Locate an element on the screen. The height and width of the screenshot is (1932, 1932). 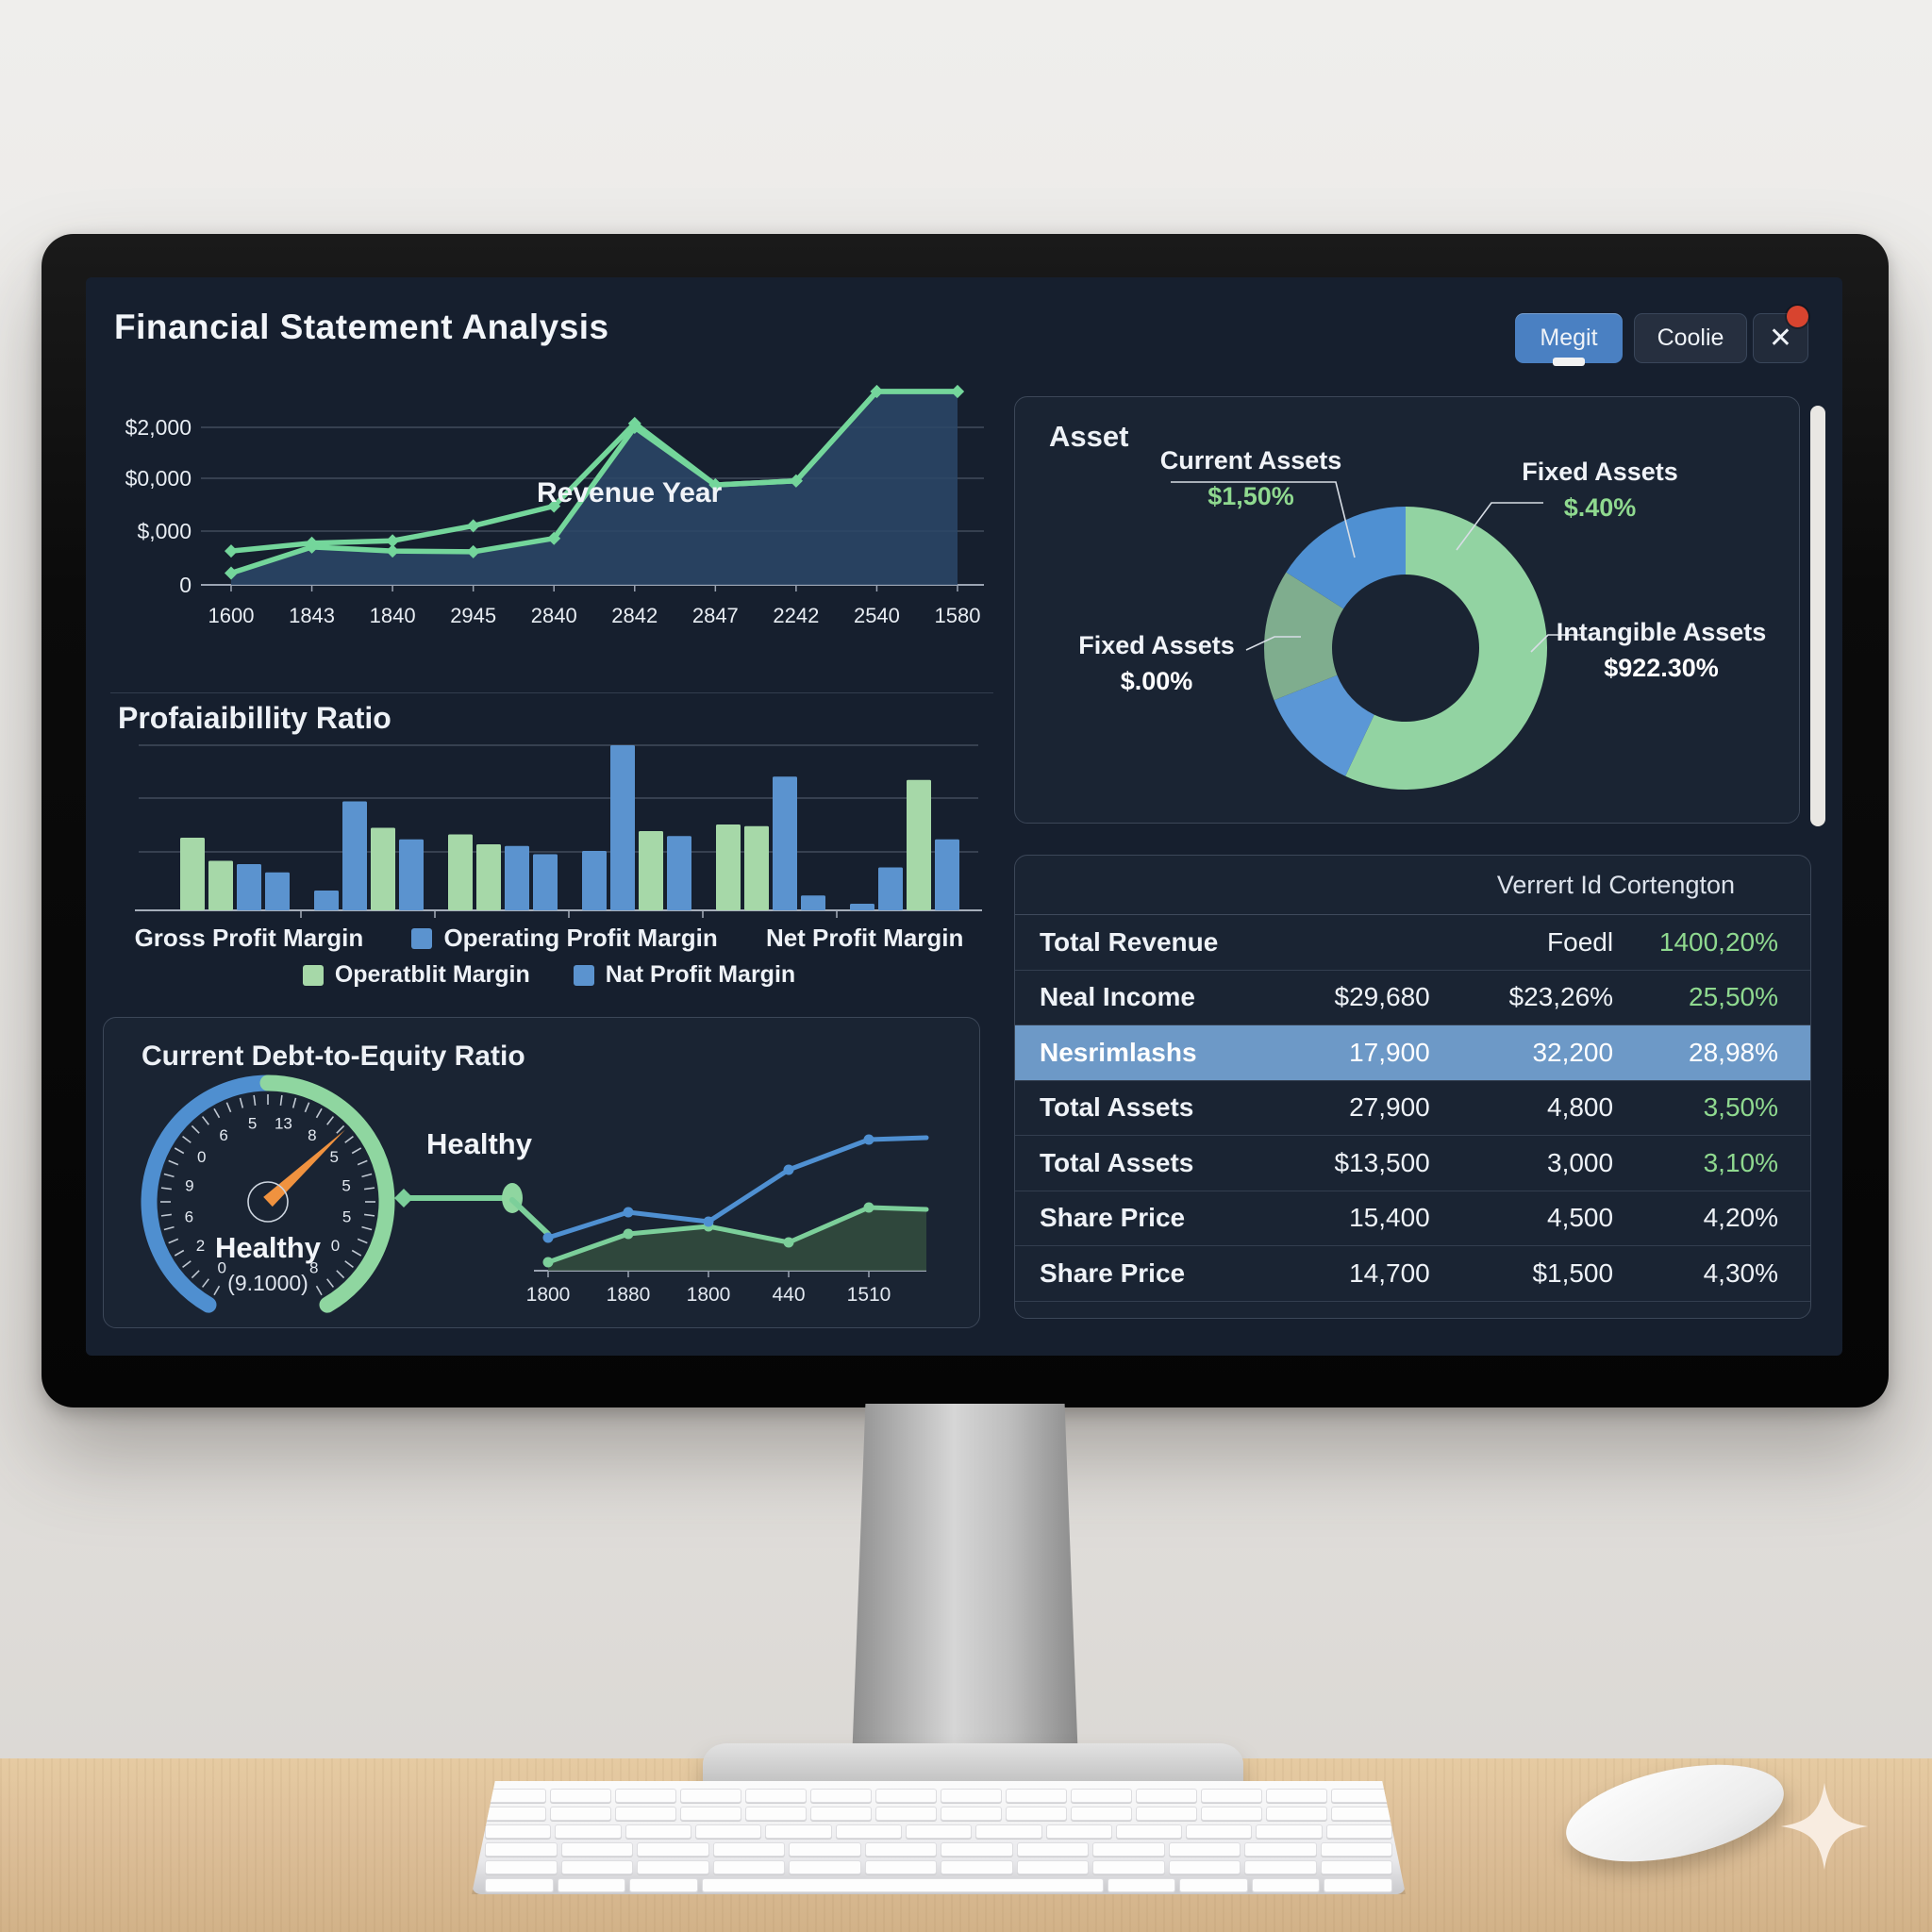
callout-fixed-assets-l-label: Fixed Assets is located at coordinates (1157, 645).